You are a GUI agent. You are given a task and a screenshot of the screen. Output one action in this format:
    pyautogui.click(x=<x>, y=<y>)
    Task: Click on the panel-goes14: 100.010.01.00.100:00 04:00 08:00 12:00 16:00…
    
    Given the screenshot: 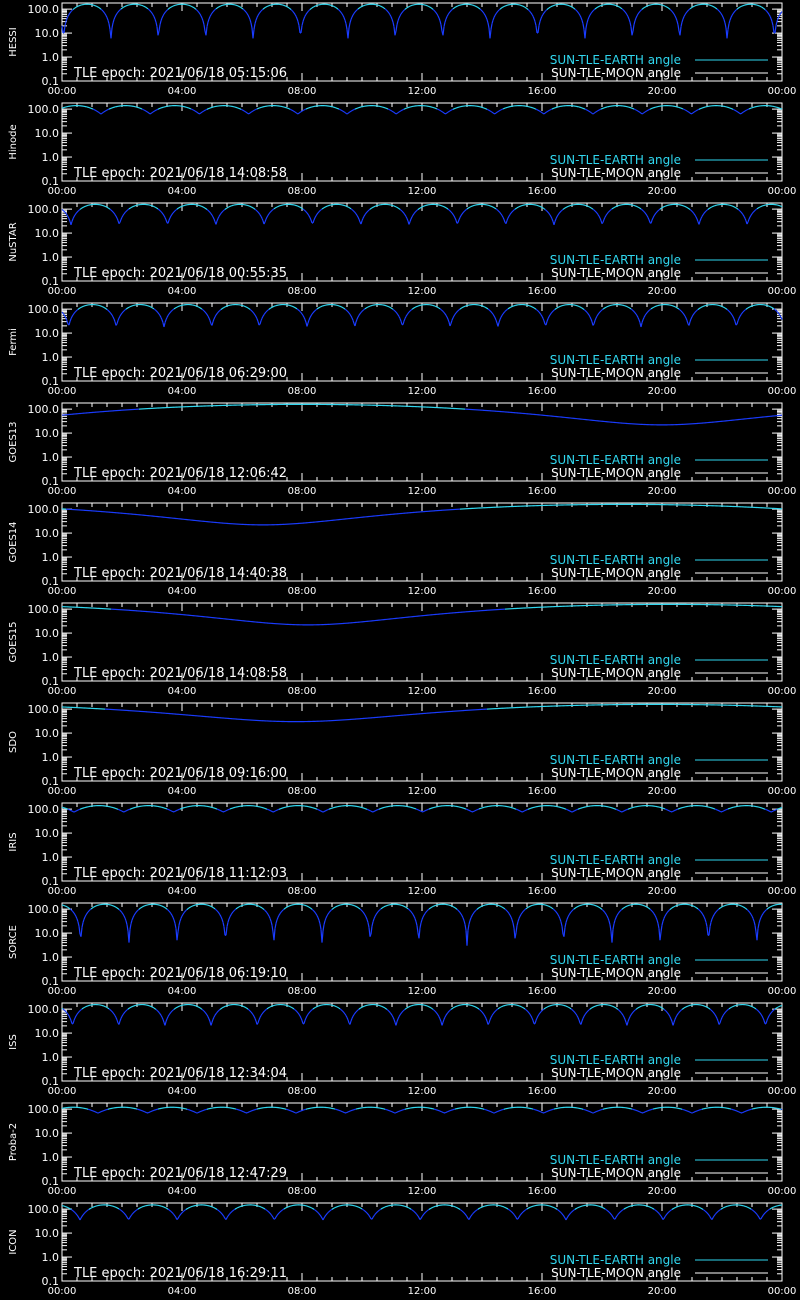 What is the action you would take?
    pyautogui.click(x=402, y=549)
    